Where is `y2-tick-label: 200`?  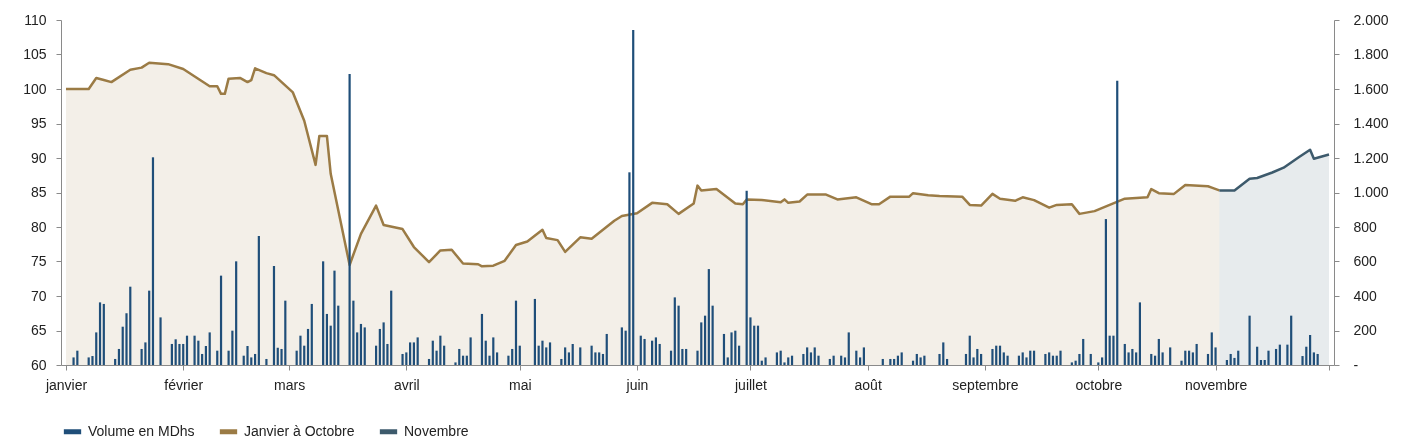 y2-tick-label: 200 is located at coordinates (1365, 330).